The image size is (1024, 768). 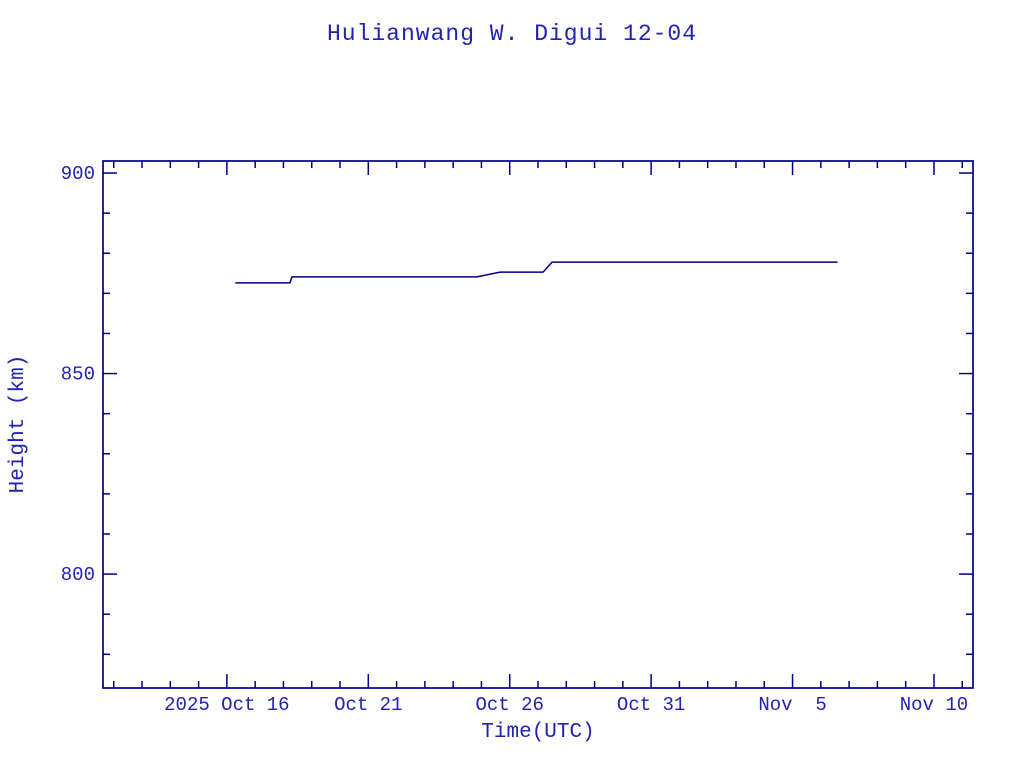 I want to click on x-tick-label: Oct 31, so click(x=651, y=705).